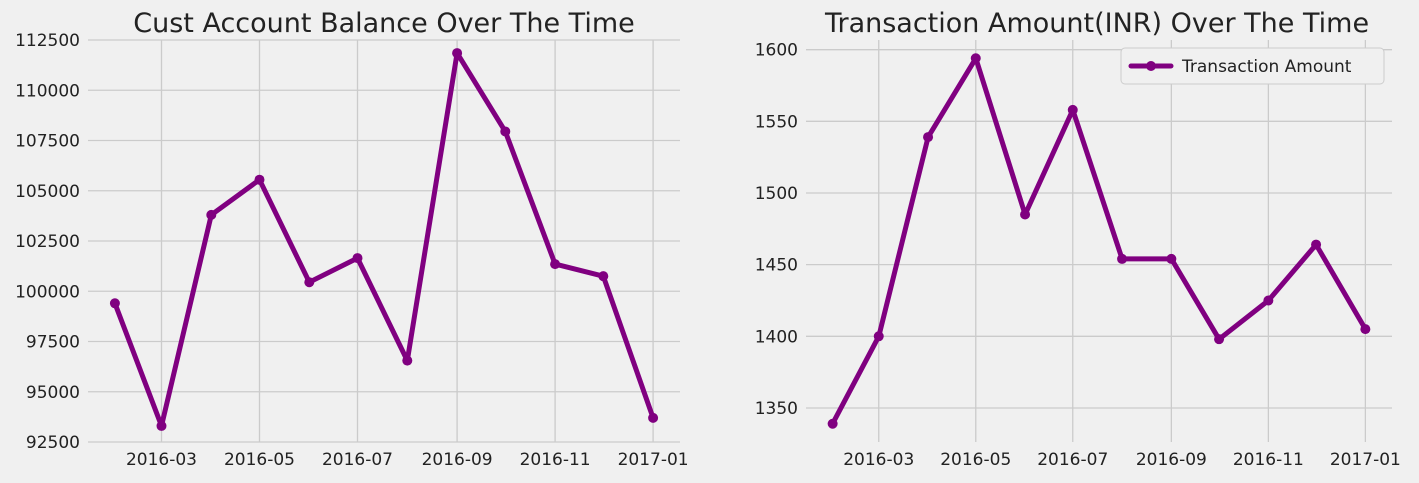 The width and height of the screenshot is (1419, 483). What do you see at coordinates (47, 192) in the screenshot?
I see `y-tick-label: 105000` at bounding box center [47, 192].